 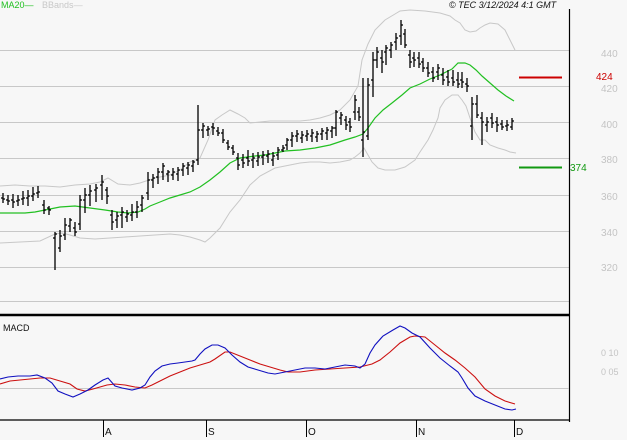 What do you see at coordinates (610, 353) in the screenshot?
I see `macd-axis-label: 0 10` at bounding box center [610, 353].